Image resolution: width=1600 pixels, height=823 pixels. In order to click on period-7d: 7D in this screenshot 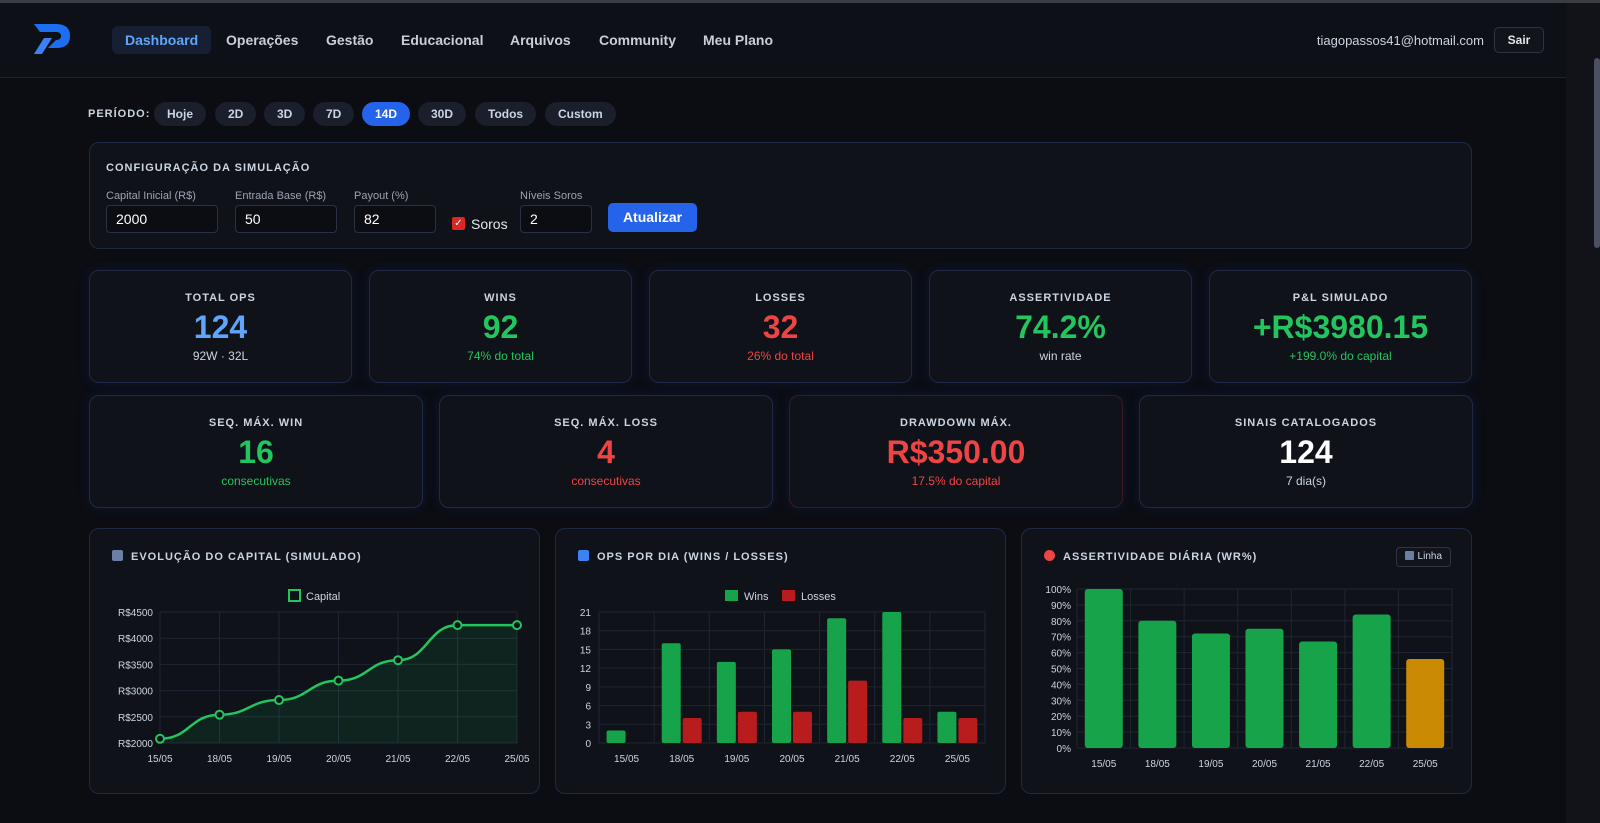, I will do `click(334, 114)`.